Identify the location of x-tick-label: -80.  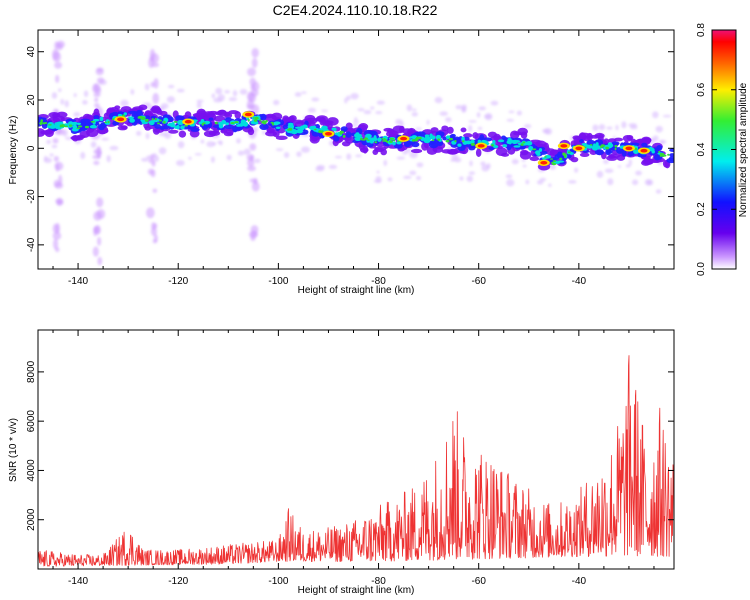
(378, 581).